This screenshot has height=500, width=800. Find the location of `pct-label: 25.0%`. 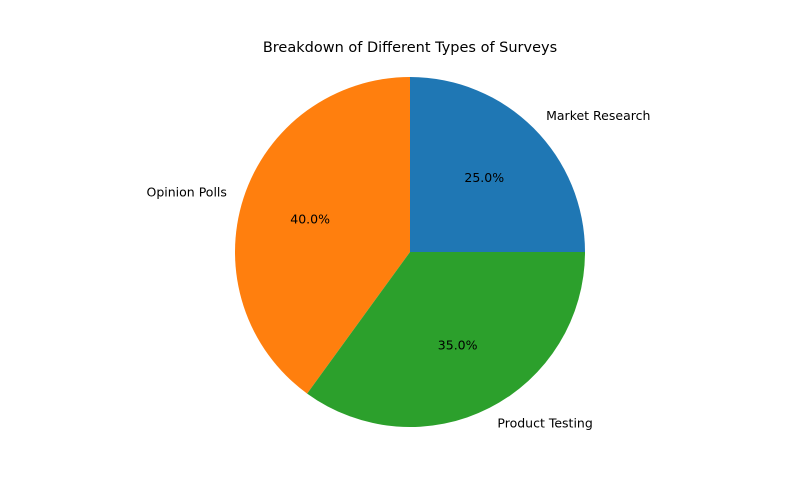

pct-label: 25.0% is located at coordinates (484, 177).